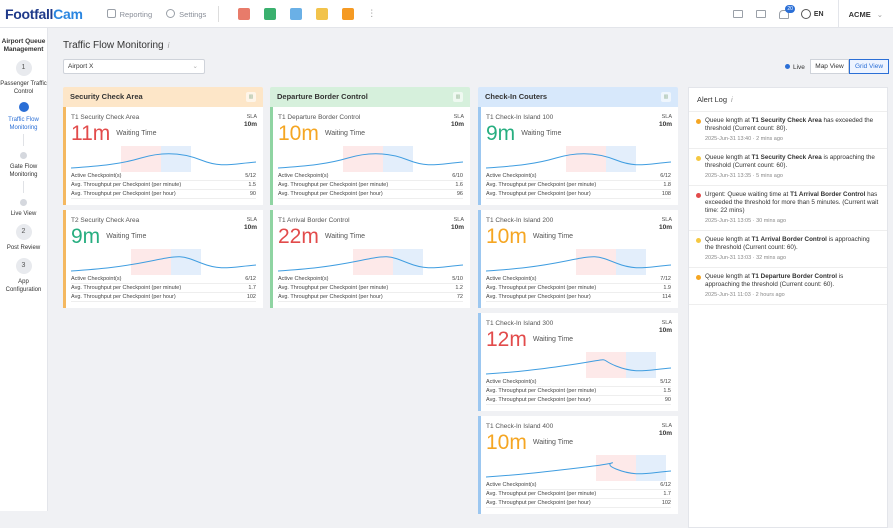 The image size is (893, 528). I want to click on sidebar-item-passenger-traffic: Passenger Traffic Control, so click(23, 88).